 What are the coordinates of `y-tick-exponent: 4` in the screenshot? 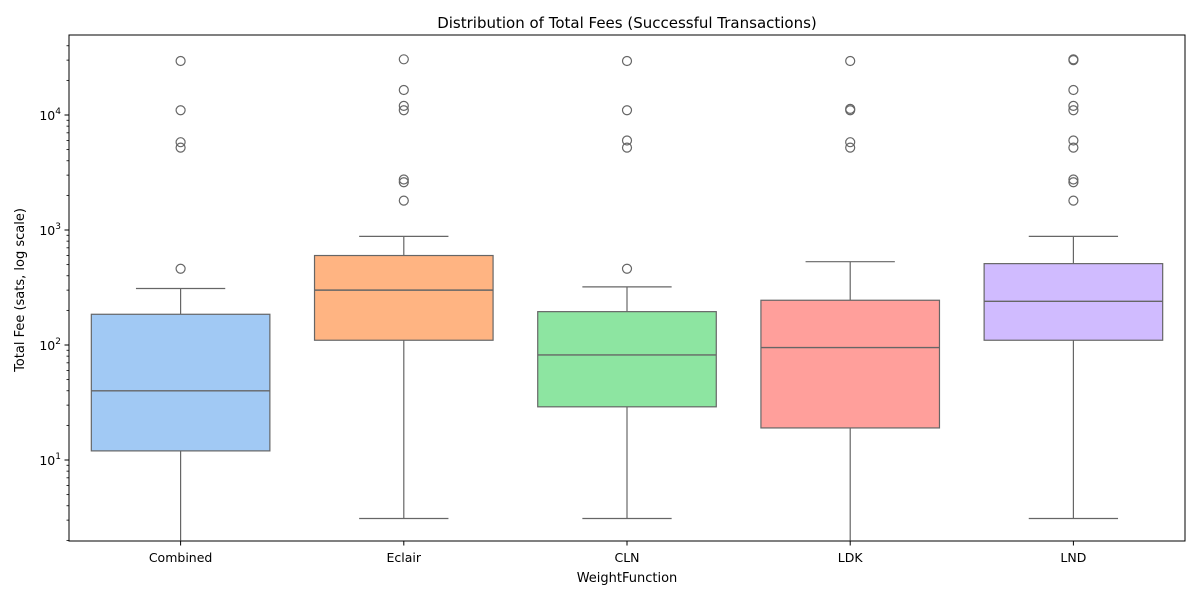 It's located at (58, 112).